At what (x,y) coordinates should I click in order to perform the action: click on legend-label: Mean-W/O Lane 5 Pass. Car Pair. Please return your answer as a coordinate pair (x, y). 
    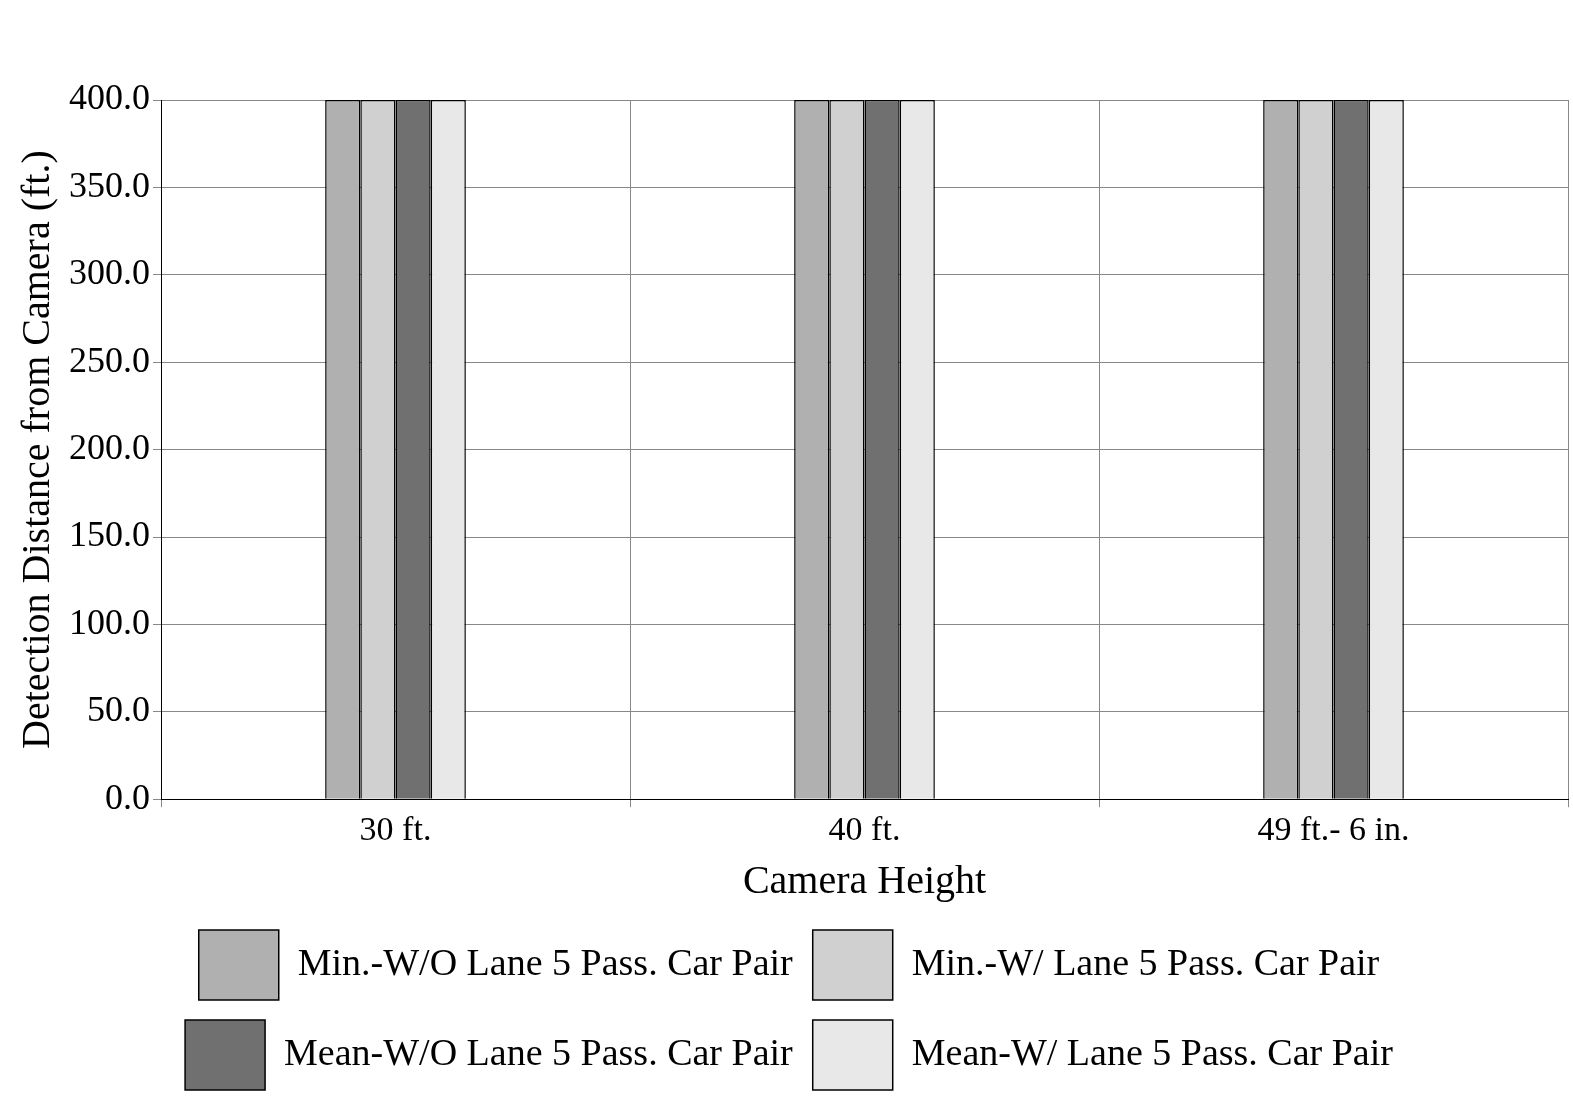
    Looking at the image, I should click on (539, 1051).